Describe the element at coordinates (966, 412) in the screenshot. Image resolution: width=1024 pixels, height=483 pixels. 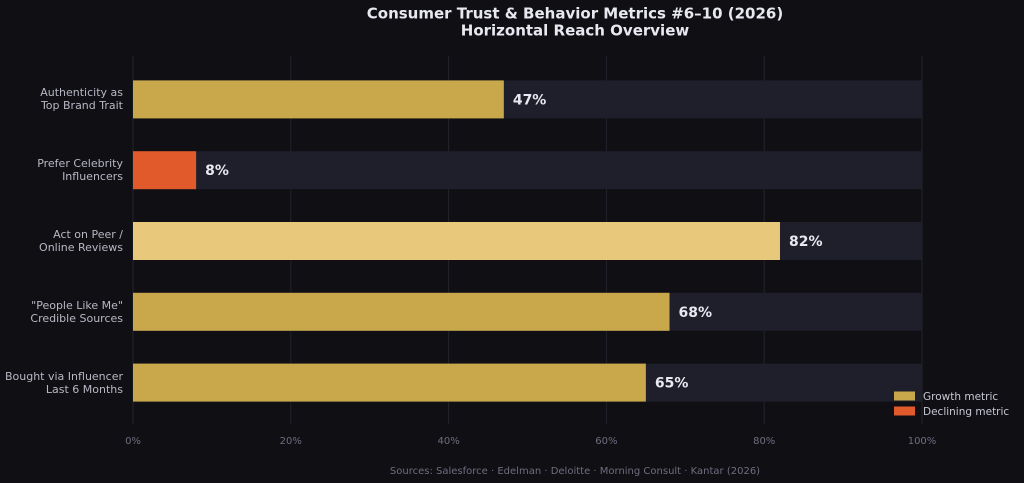
I see `legend-label: Declining metric` at that location.